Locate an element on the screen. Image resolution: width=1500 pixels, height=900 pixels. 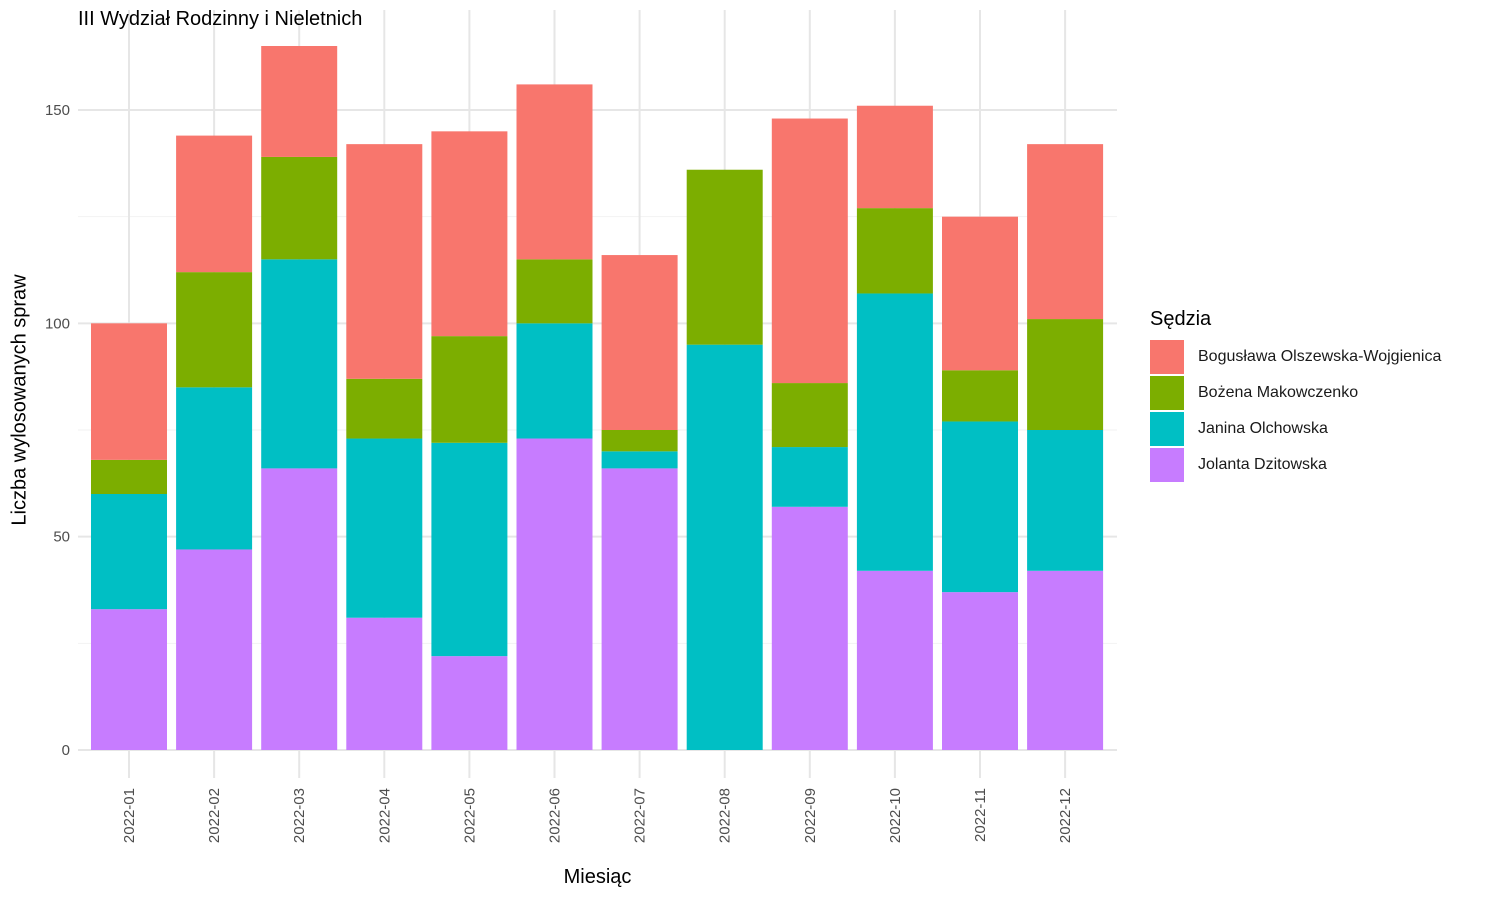
y-axis-label-container: Liczba wylosowanych spraw is located at coordinates (20, 450).